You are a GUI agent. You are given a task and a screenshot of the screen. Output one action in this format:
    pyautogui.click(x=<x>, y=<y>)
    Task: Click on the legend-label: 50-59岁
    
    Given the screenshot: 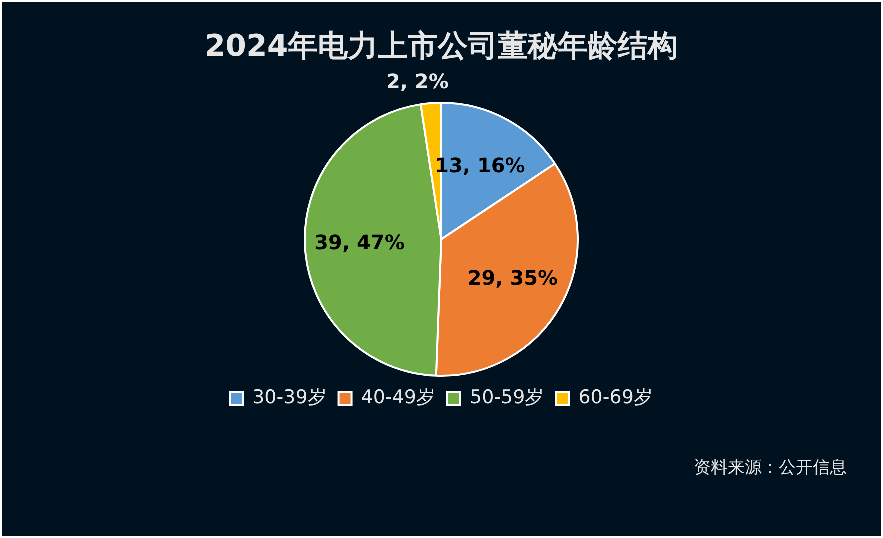 What is the action you would take?
    pyautogui.click(x=507, y=397)
    